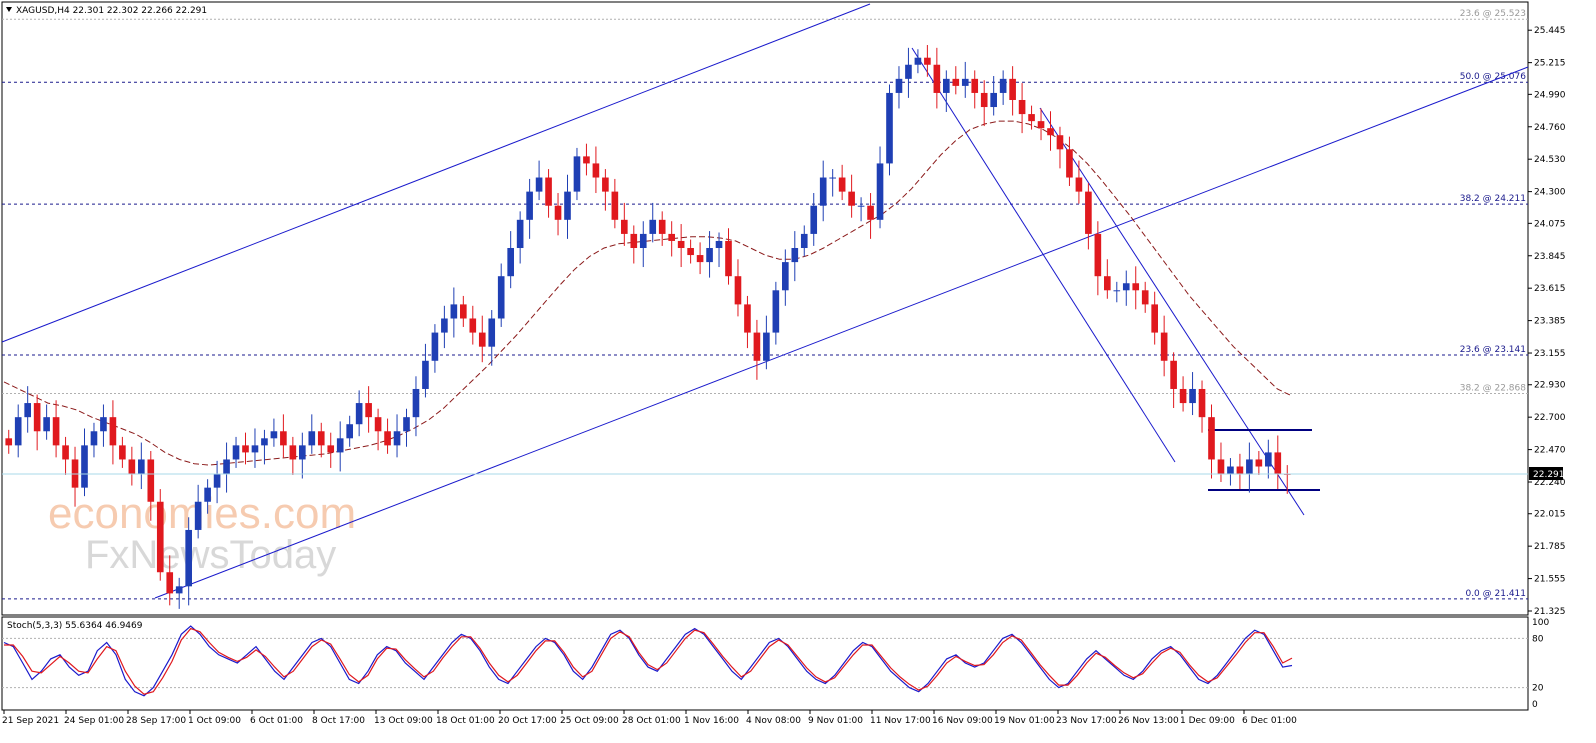 The image size is (1596, 743). Describe the element at coordinates (338, 721) in the screenshot. I see `x-tick-label: 8 Oct 17:00` at that location.